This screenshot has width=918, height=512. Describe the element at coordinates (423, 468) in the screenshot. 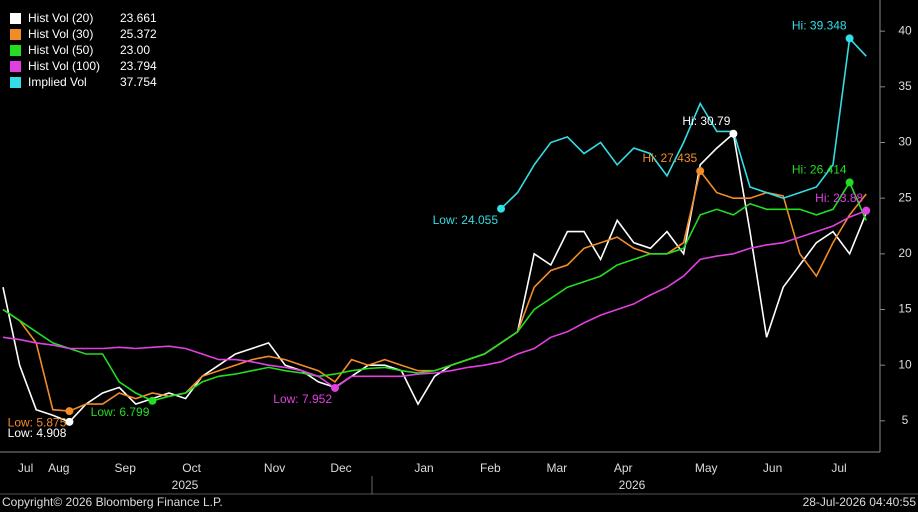

I see `x-tick-label: Jan` at that location.